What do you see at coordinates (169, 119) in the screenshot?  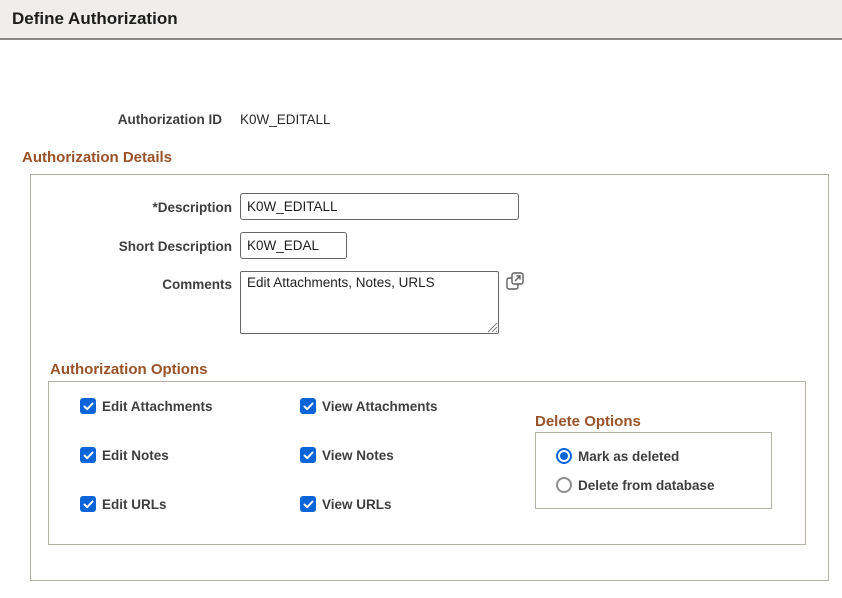 I see `authorization-id-label: Authorization ID` at bounding box center [169, 119].